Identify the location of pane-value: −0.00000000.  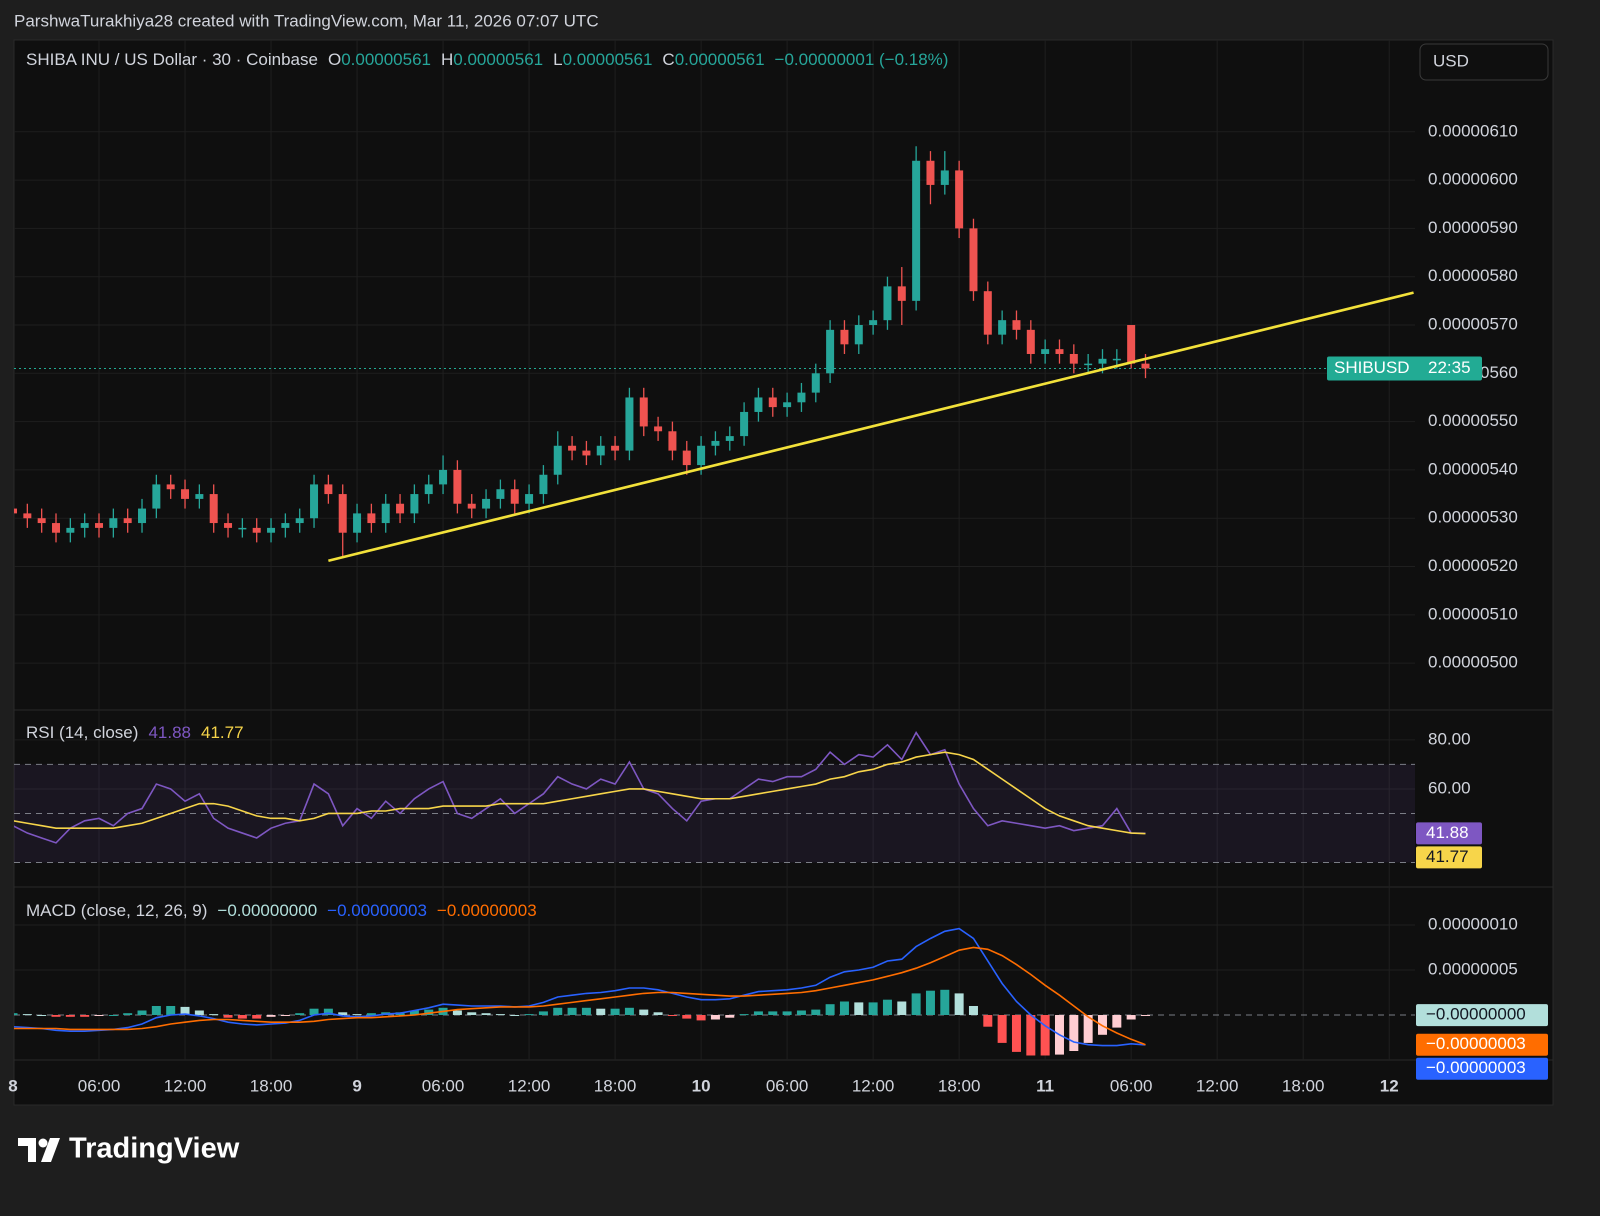
(267, 910).